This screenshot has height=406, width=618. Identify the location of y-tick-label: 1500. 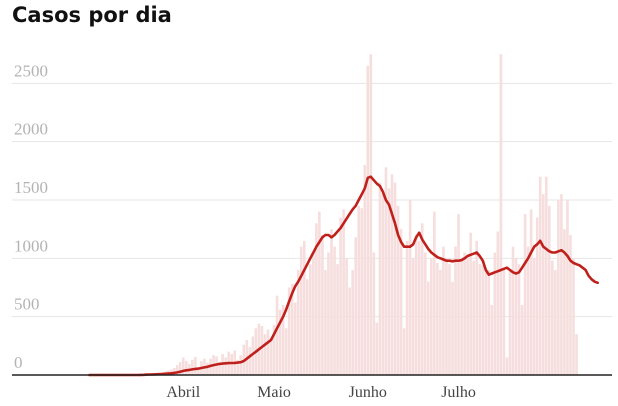
(31, 187).